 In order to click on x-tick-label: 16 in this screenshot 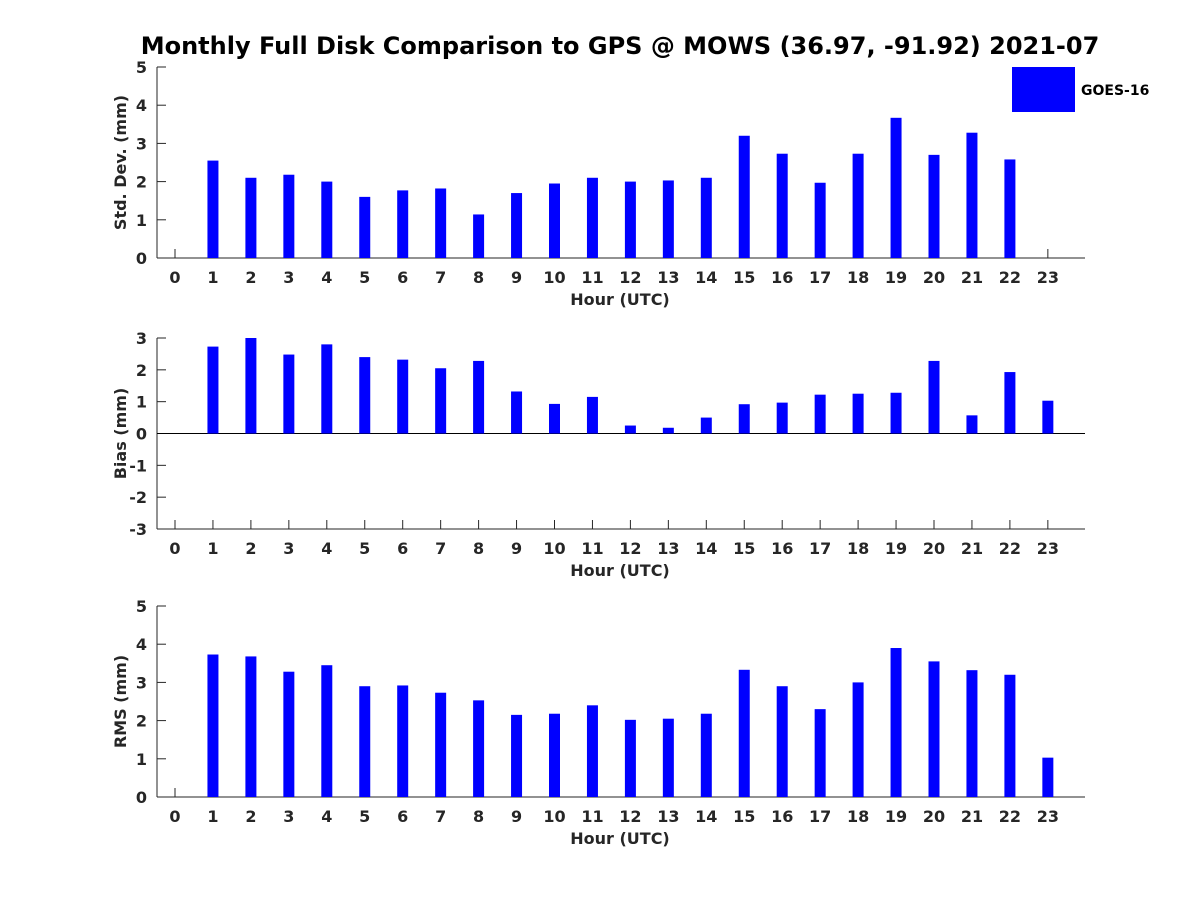, I will do `click(782, 277)`.